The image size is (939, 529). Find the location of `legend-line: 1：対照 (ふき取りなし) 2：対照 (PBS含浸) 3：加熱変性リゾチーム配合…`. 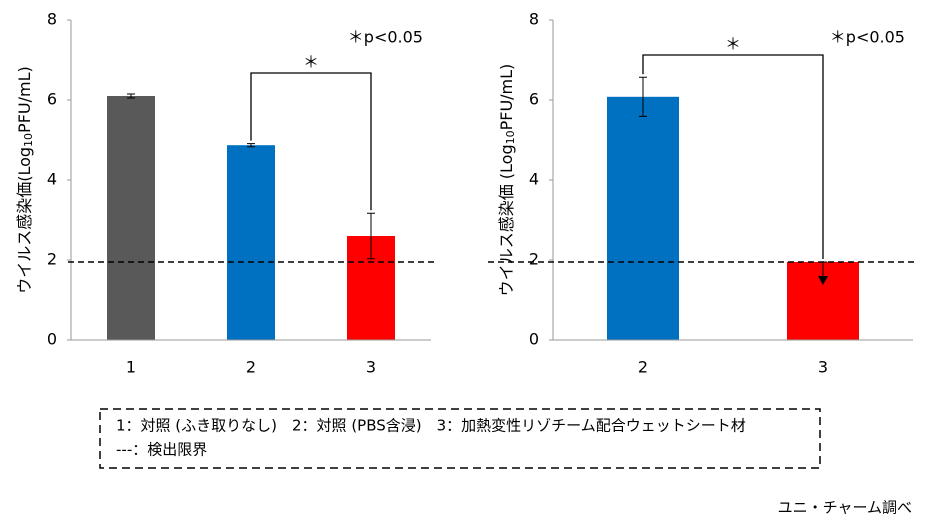

legend-line: 1：対照 (ふき取りなし) 2：対照 (PBS含浸) 3：加熱変性リゾチーム配合… is located at coordinates (431, 426).